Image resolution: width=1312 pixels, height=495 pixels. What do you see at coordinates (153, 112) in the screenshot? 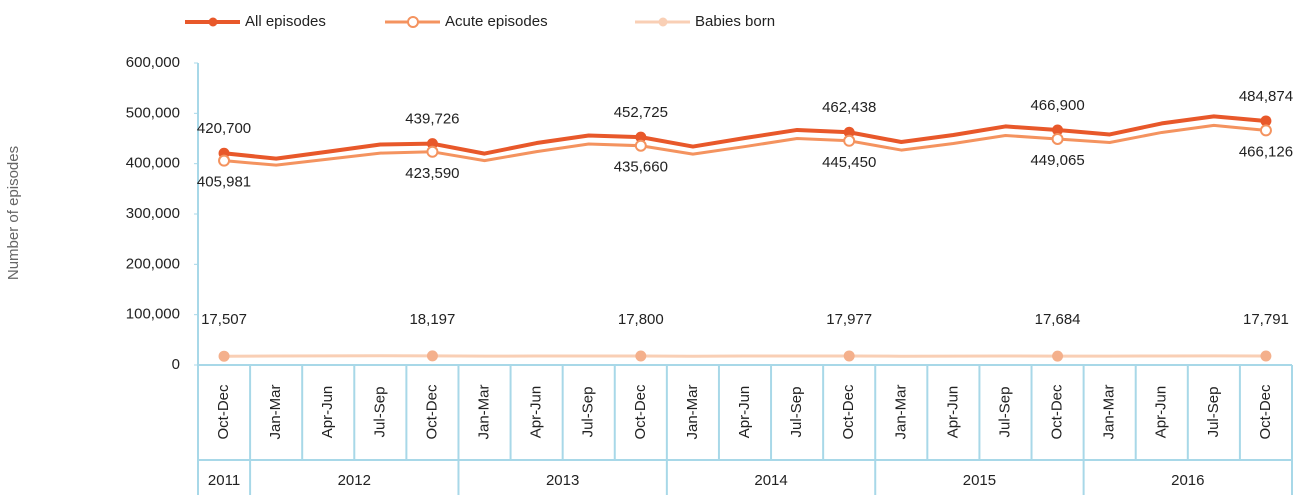
I see `y-tick-label: 500,000` at bounding box center [153, 112].